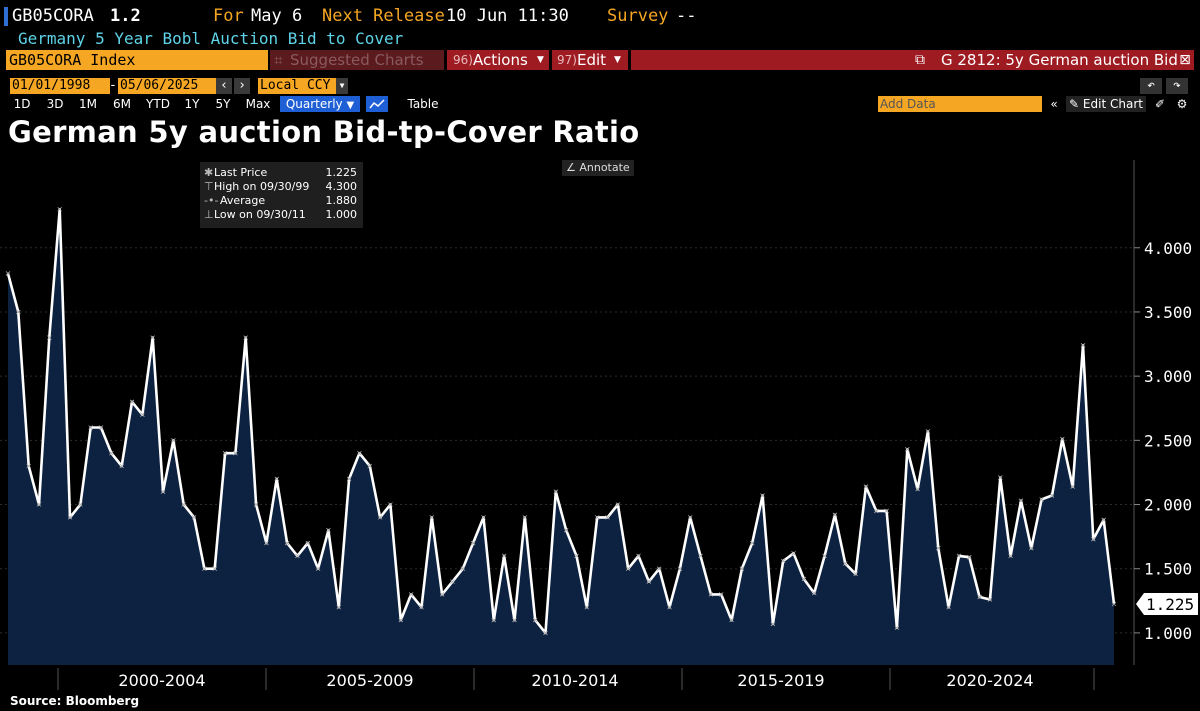  Describe the element at coordinates (122, 104) in the screenshot. I see `period-button-6m: 6M` at that location.